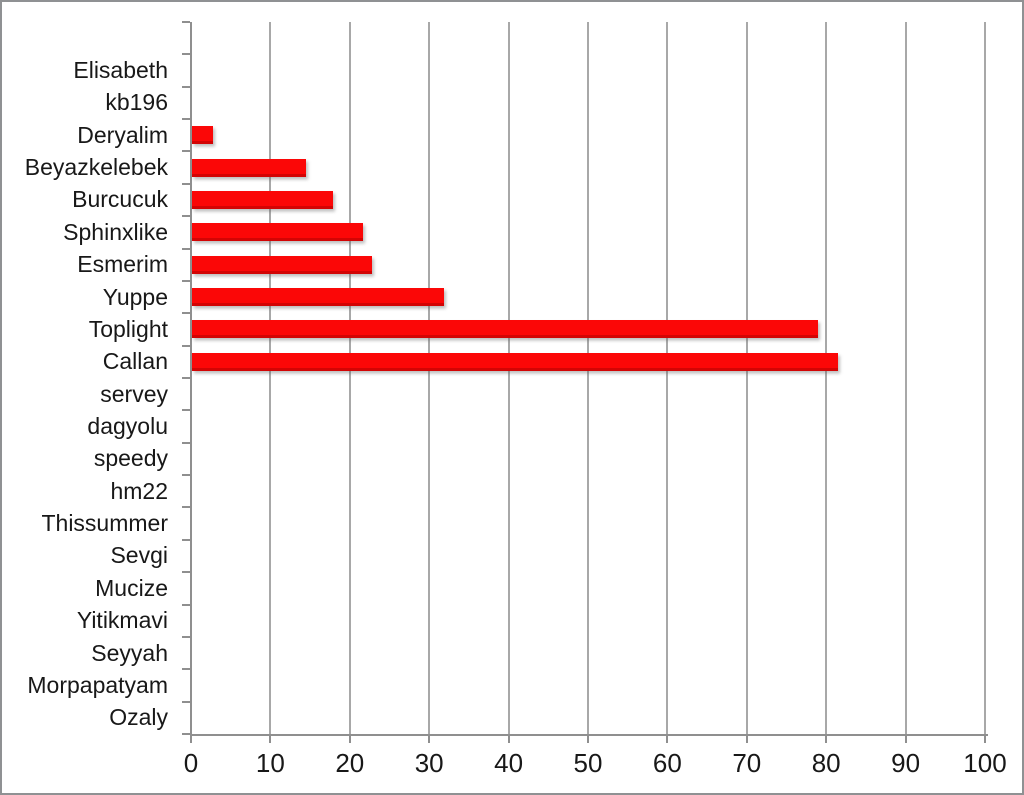 Image resolution: width=1024 pixels, height=795 pixels. What do you see at coordinates (138, 717) in the screenshot?
I see `category-label: Ozaly` at bounding box center [138, 717].